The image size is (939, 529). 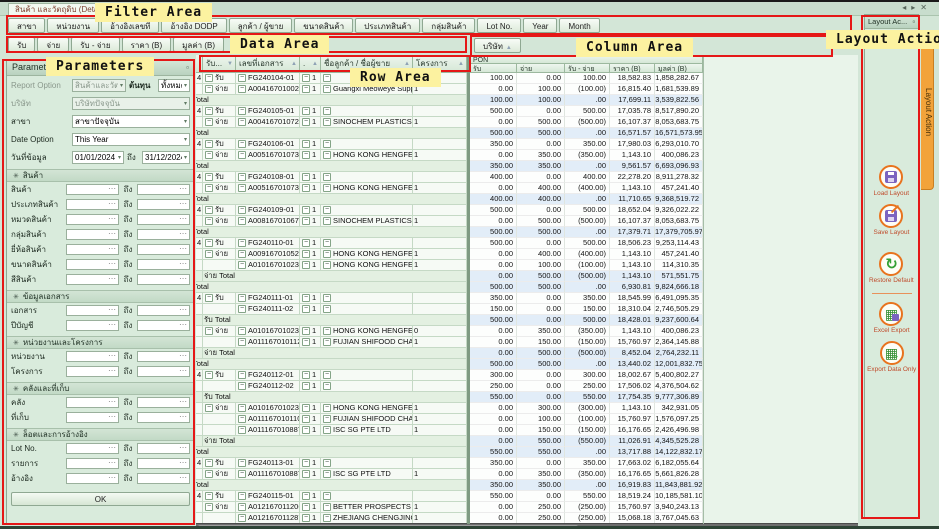 What do you see at coordinates (100, 175) in the screenshot?
I see `section-header: ✳ สินค้า` at bounding box center [100, 175].